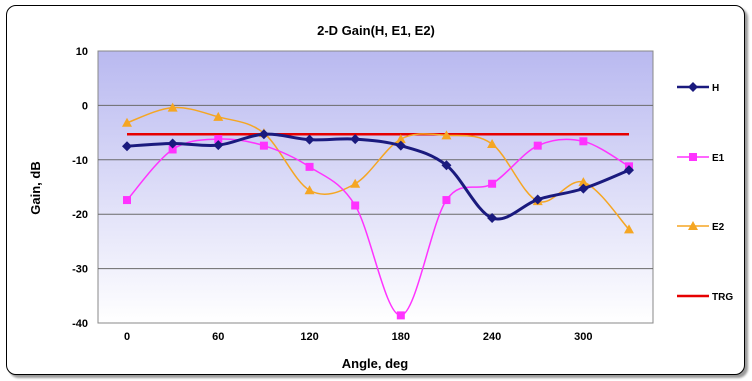 The height and width of the screenshot is (381, 752). I want to click on x-tick-label: 0, so click(127, 337).